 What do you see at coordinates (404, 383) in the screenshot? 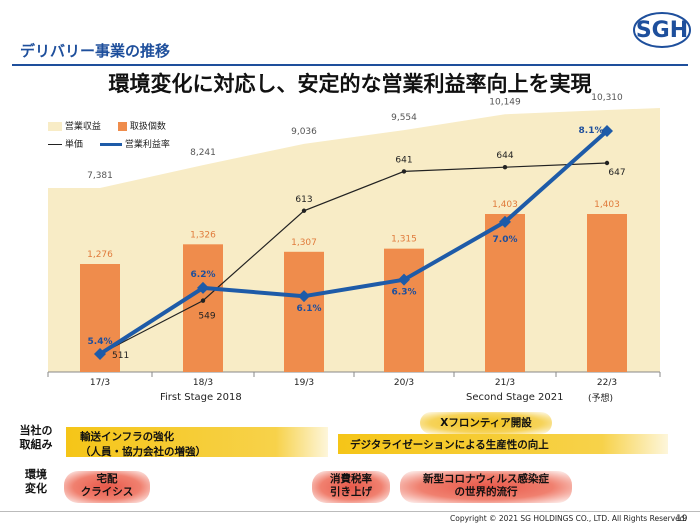
I see `x-tick-label: 20/3` at bounding box center [404, 383].